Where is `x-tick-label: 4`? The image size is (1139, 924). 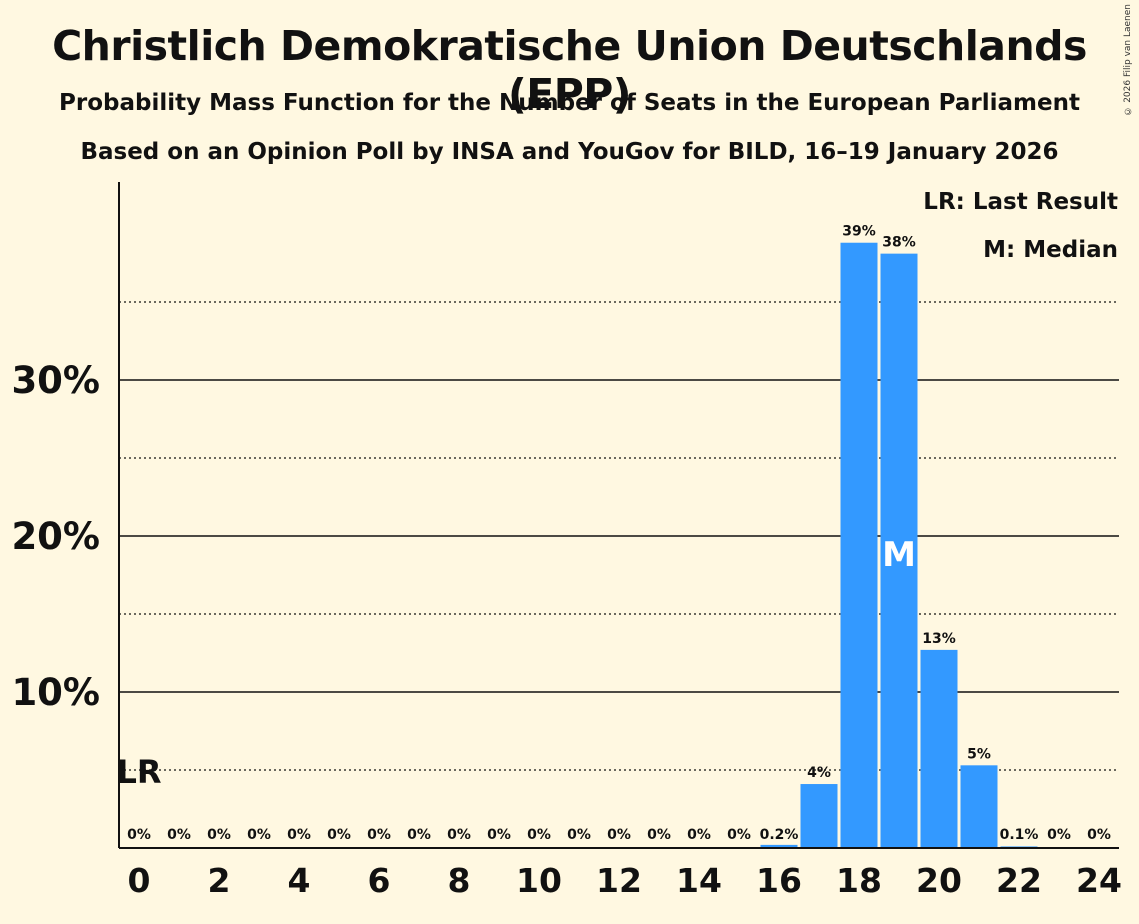
x-tick-label: 4 is located at coordinates (299, 880).